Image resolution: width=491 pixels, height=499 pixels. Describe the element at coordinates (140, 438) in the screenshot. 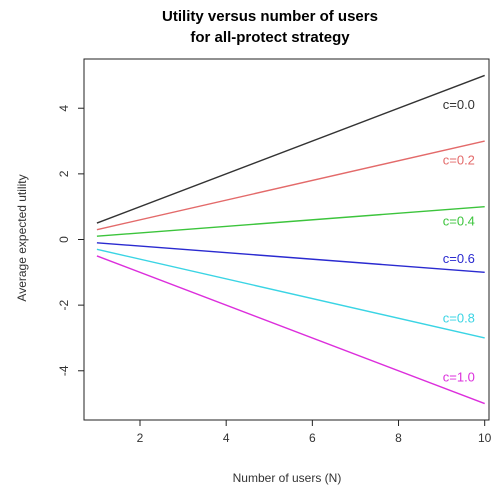

I see `x-tick-label: 2` at that location.